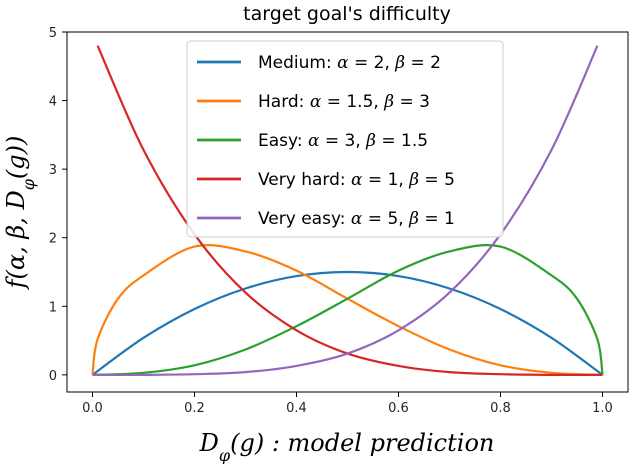 The height and width of the screenshot is (464, 630). Describe the element at coordinates (53, 239) in the screenshot. I see `y-tick-label: 2` at that location.